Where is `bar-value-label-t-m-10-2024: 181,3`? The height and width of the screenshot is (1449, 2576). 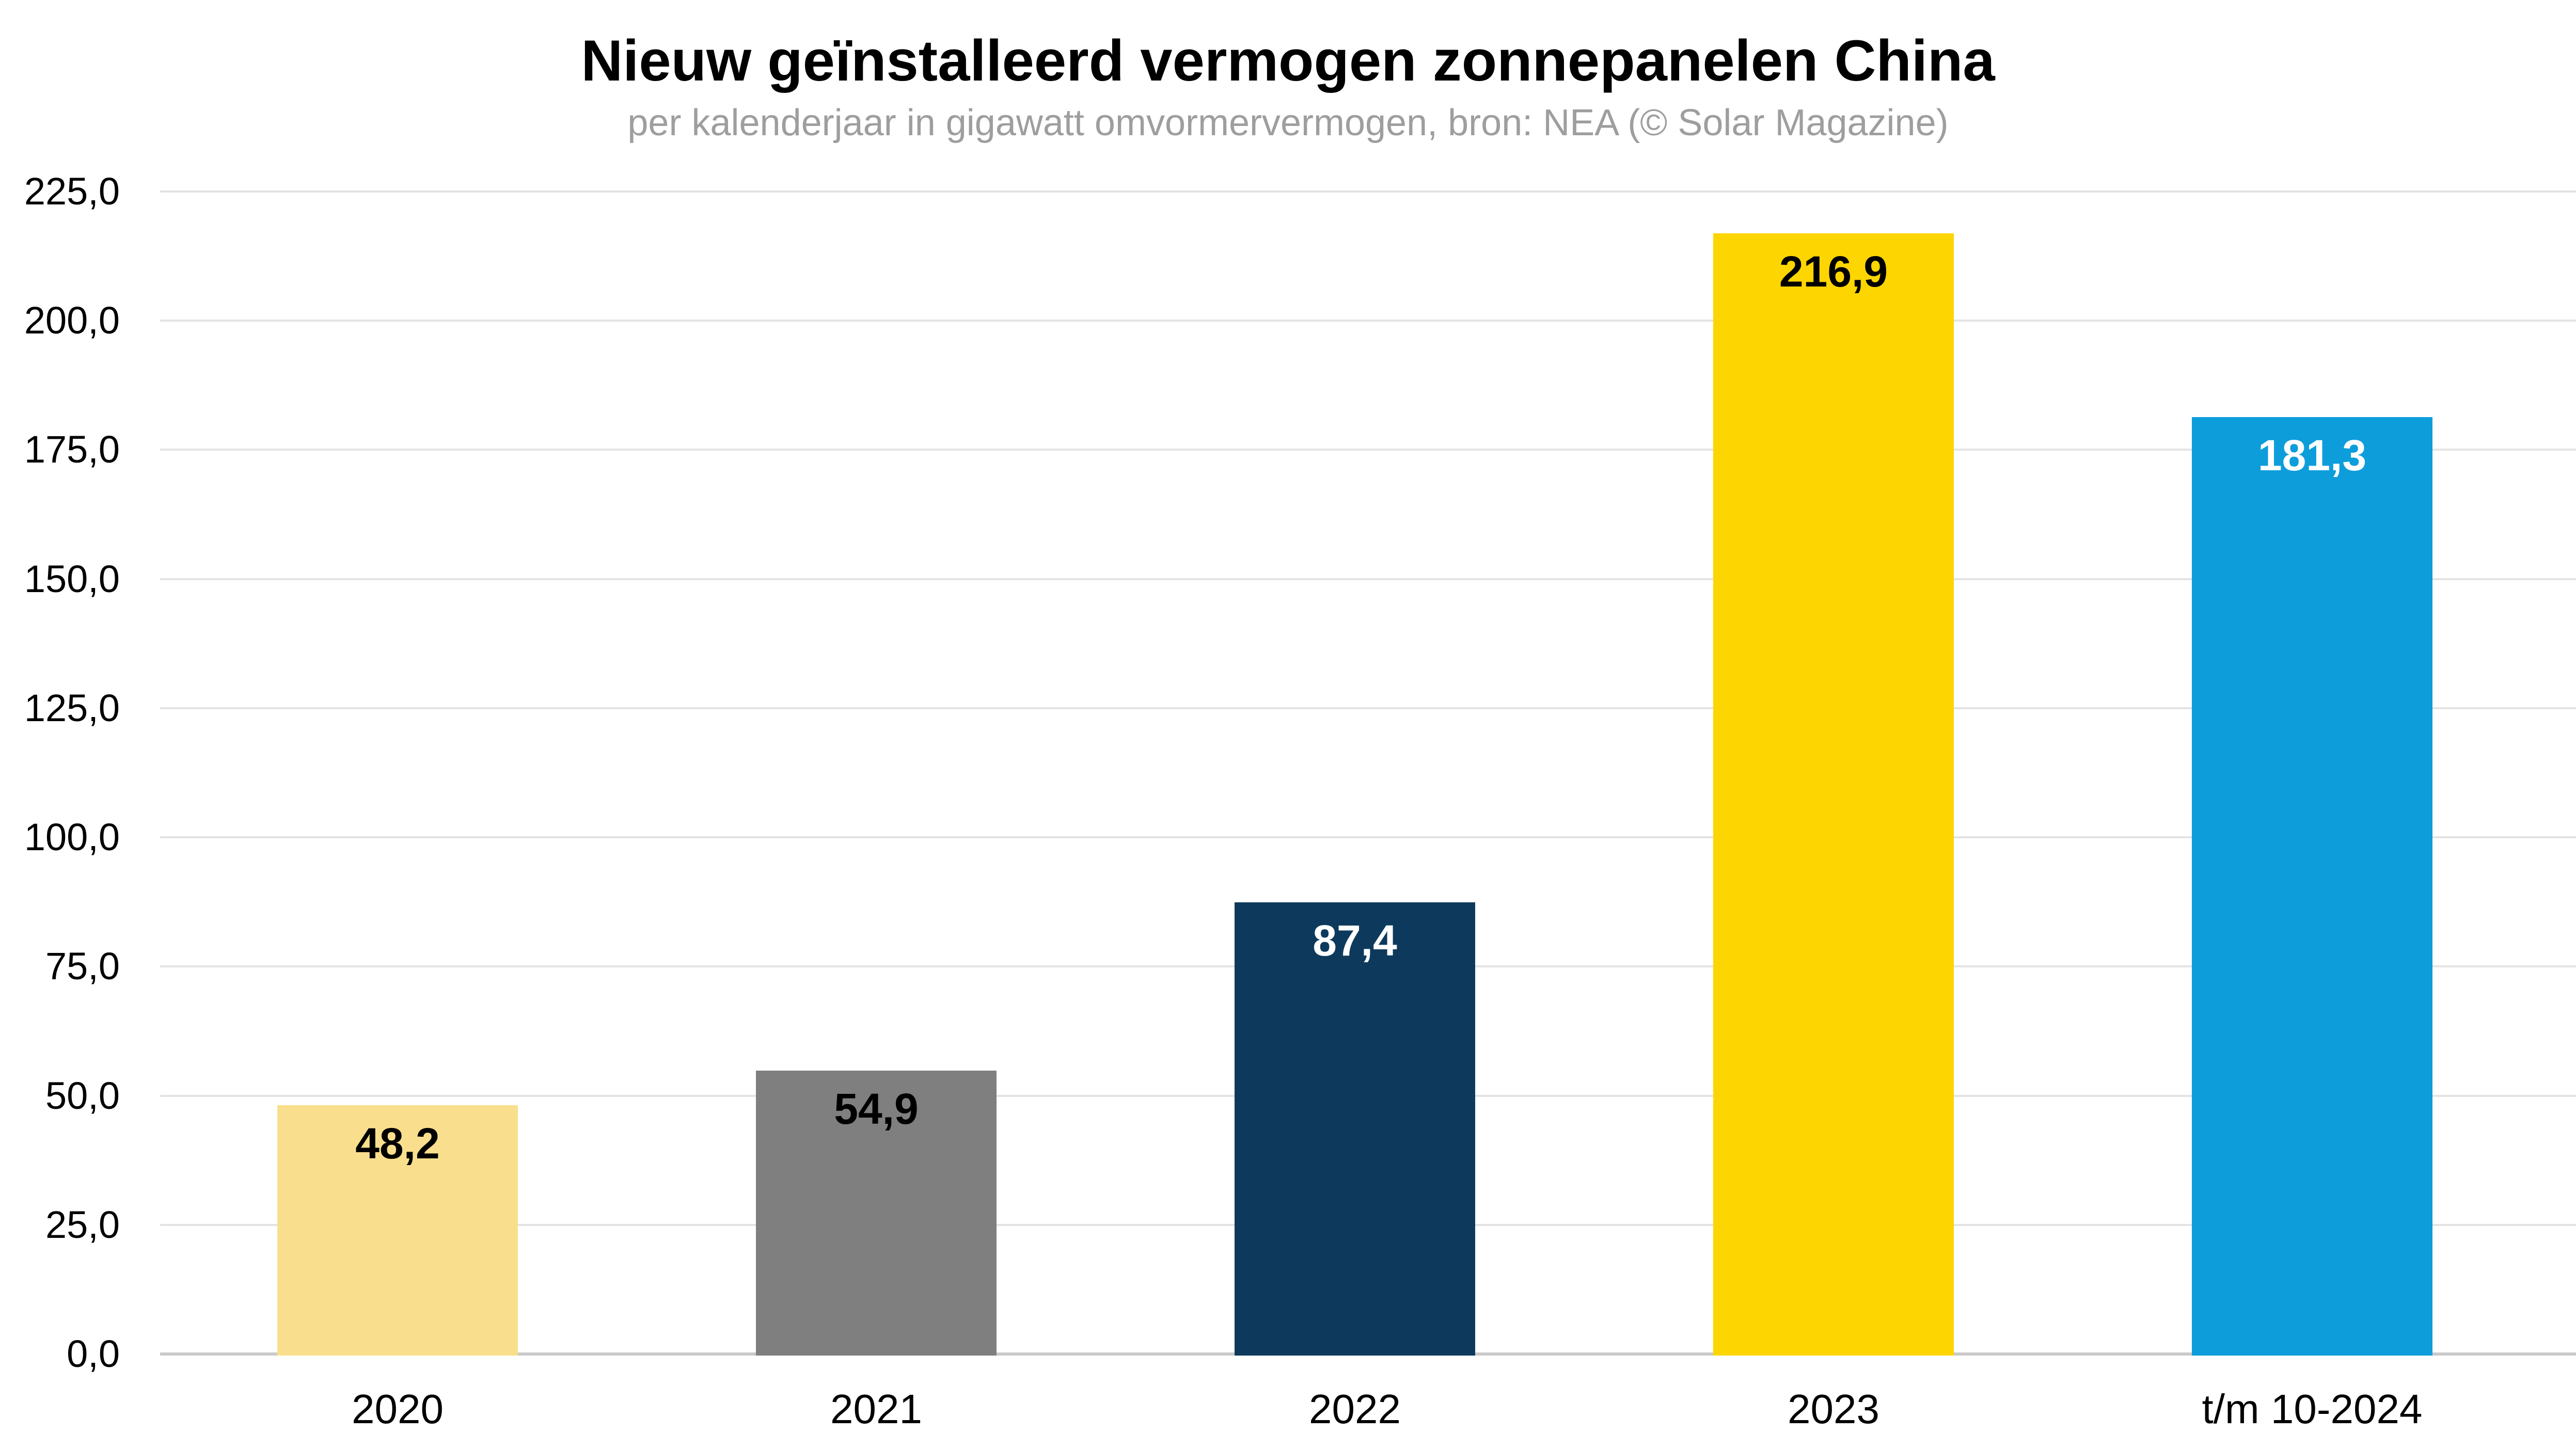
bar-value-label-t-m-10-2024: 181,3 is located at coordinates (2312, 455).